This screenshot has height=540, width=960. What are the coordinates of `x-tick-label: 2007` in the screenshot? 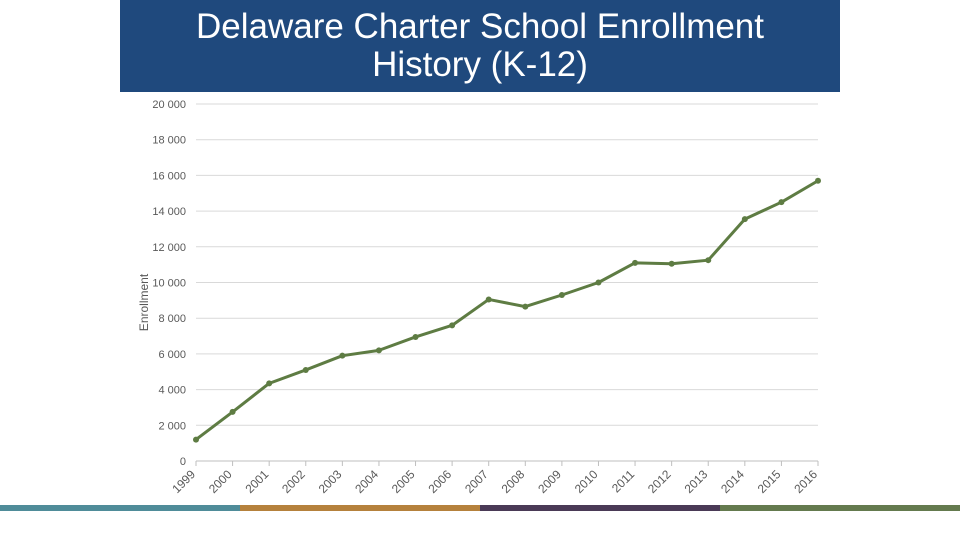 It's located at (476, 481).